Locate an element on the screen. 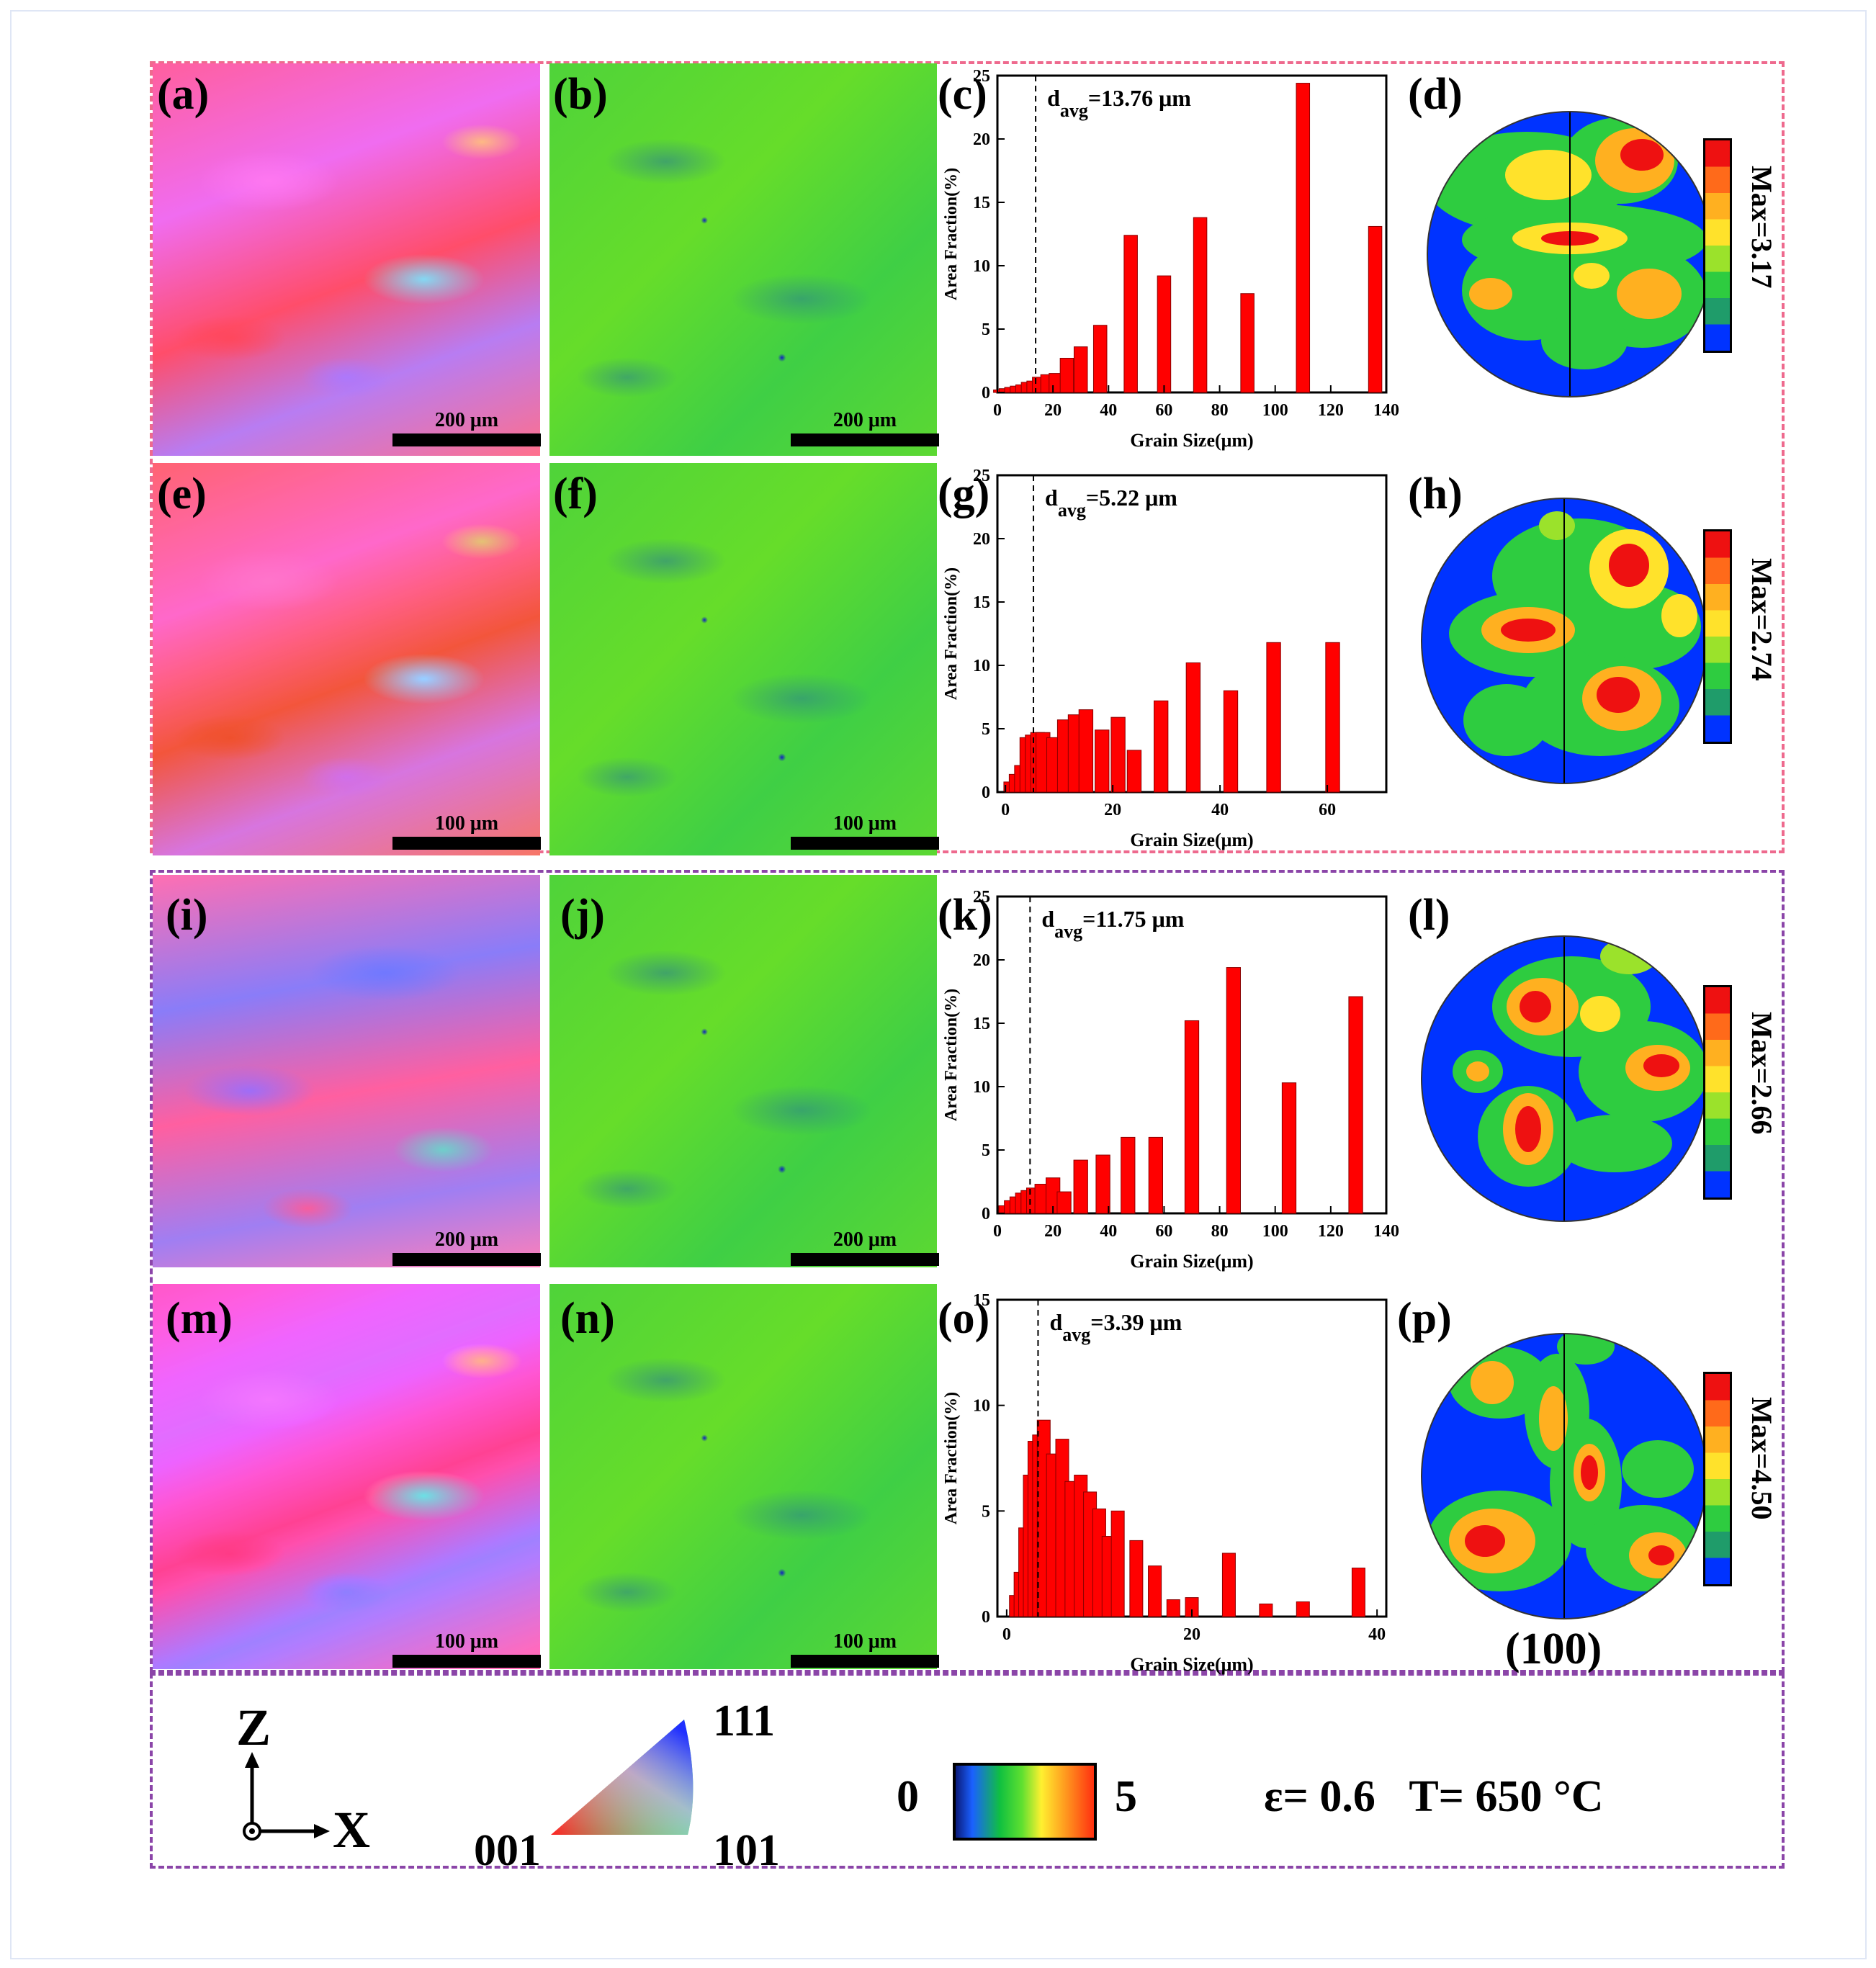 This screenshot has height=1968, width=1876. ipf-triangle-key is located at coordinates (622, 1777).